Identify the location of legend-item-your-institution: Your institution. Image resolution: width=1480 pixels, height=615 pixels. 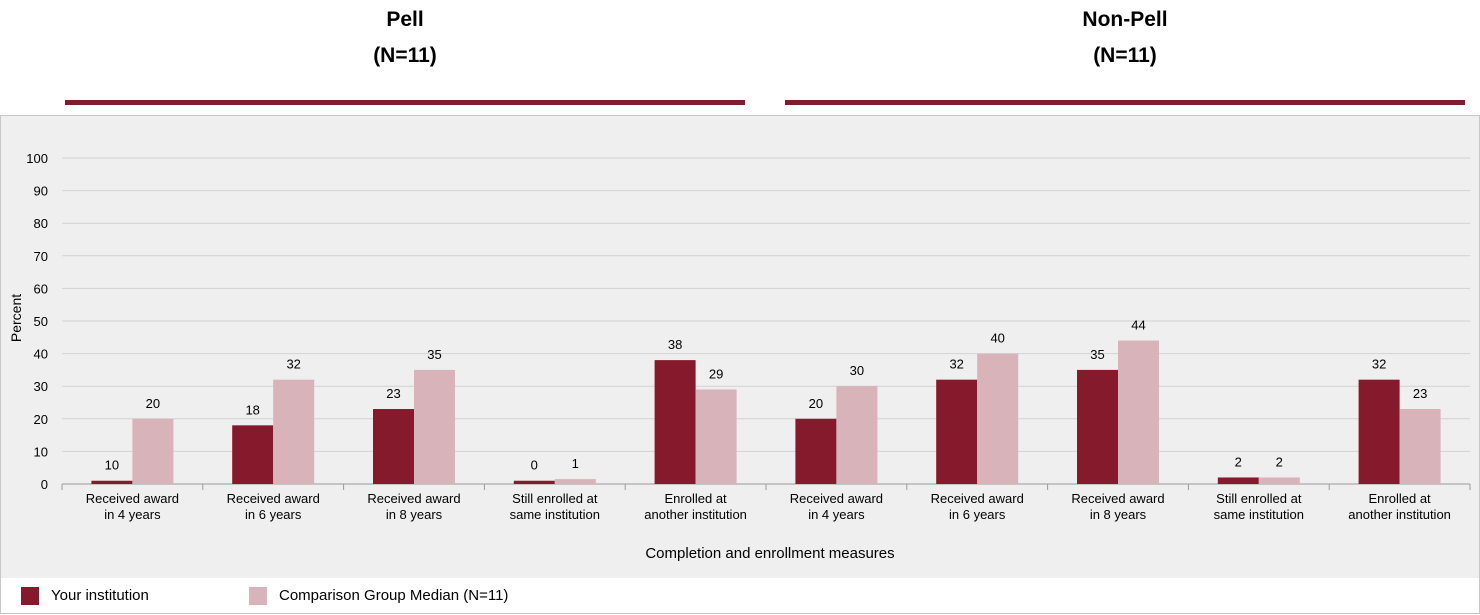
(85, 595).